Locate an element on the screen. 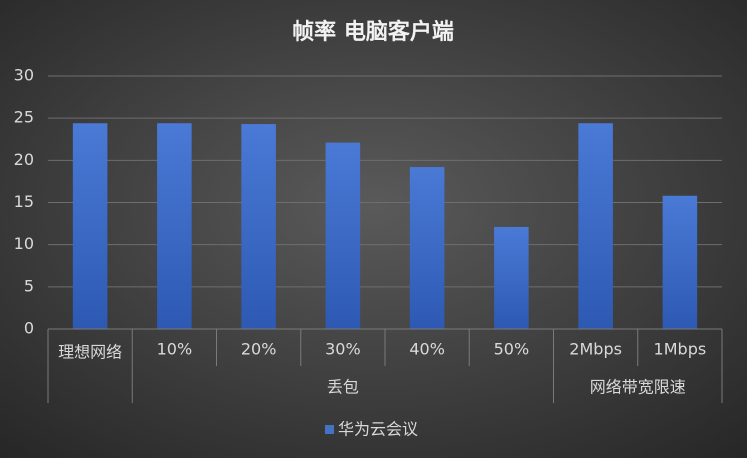 Image resolution: width=747 pixels, height=458 pixels. y-tick-label: 10 is located at coordinates (24, 243).